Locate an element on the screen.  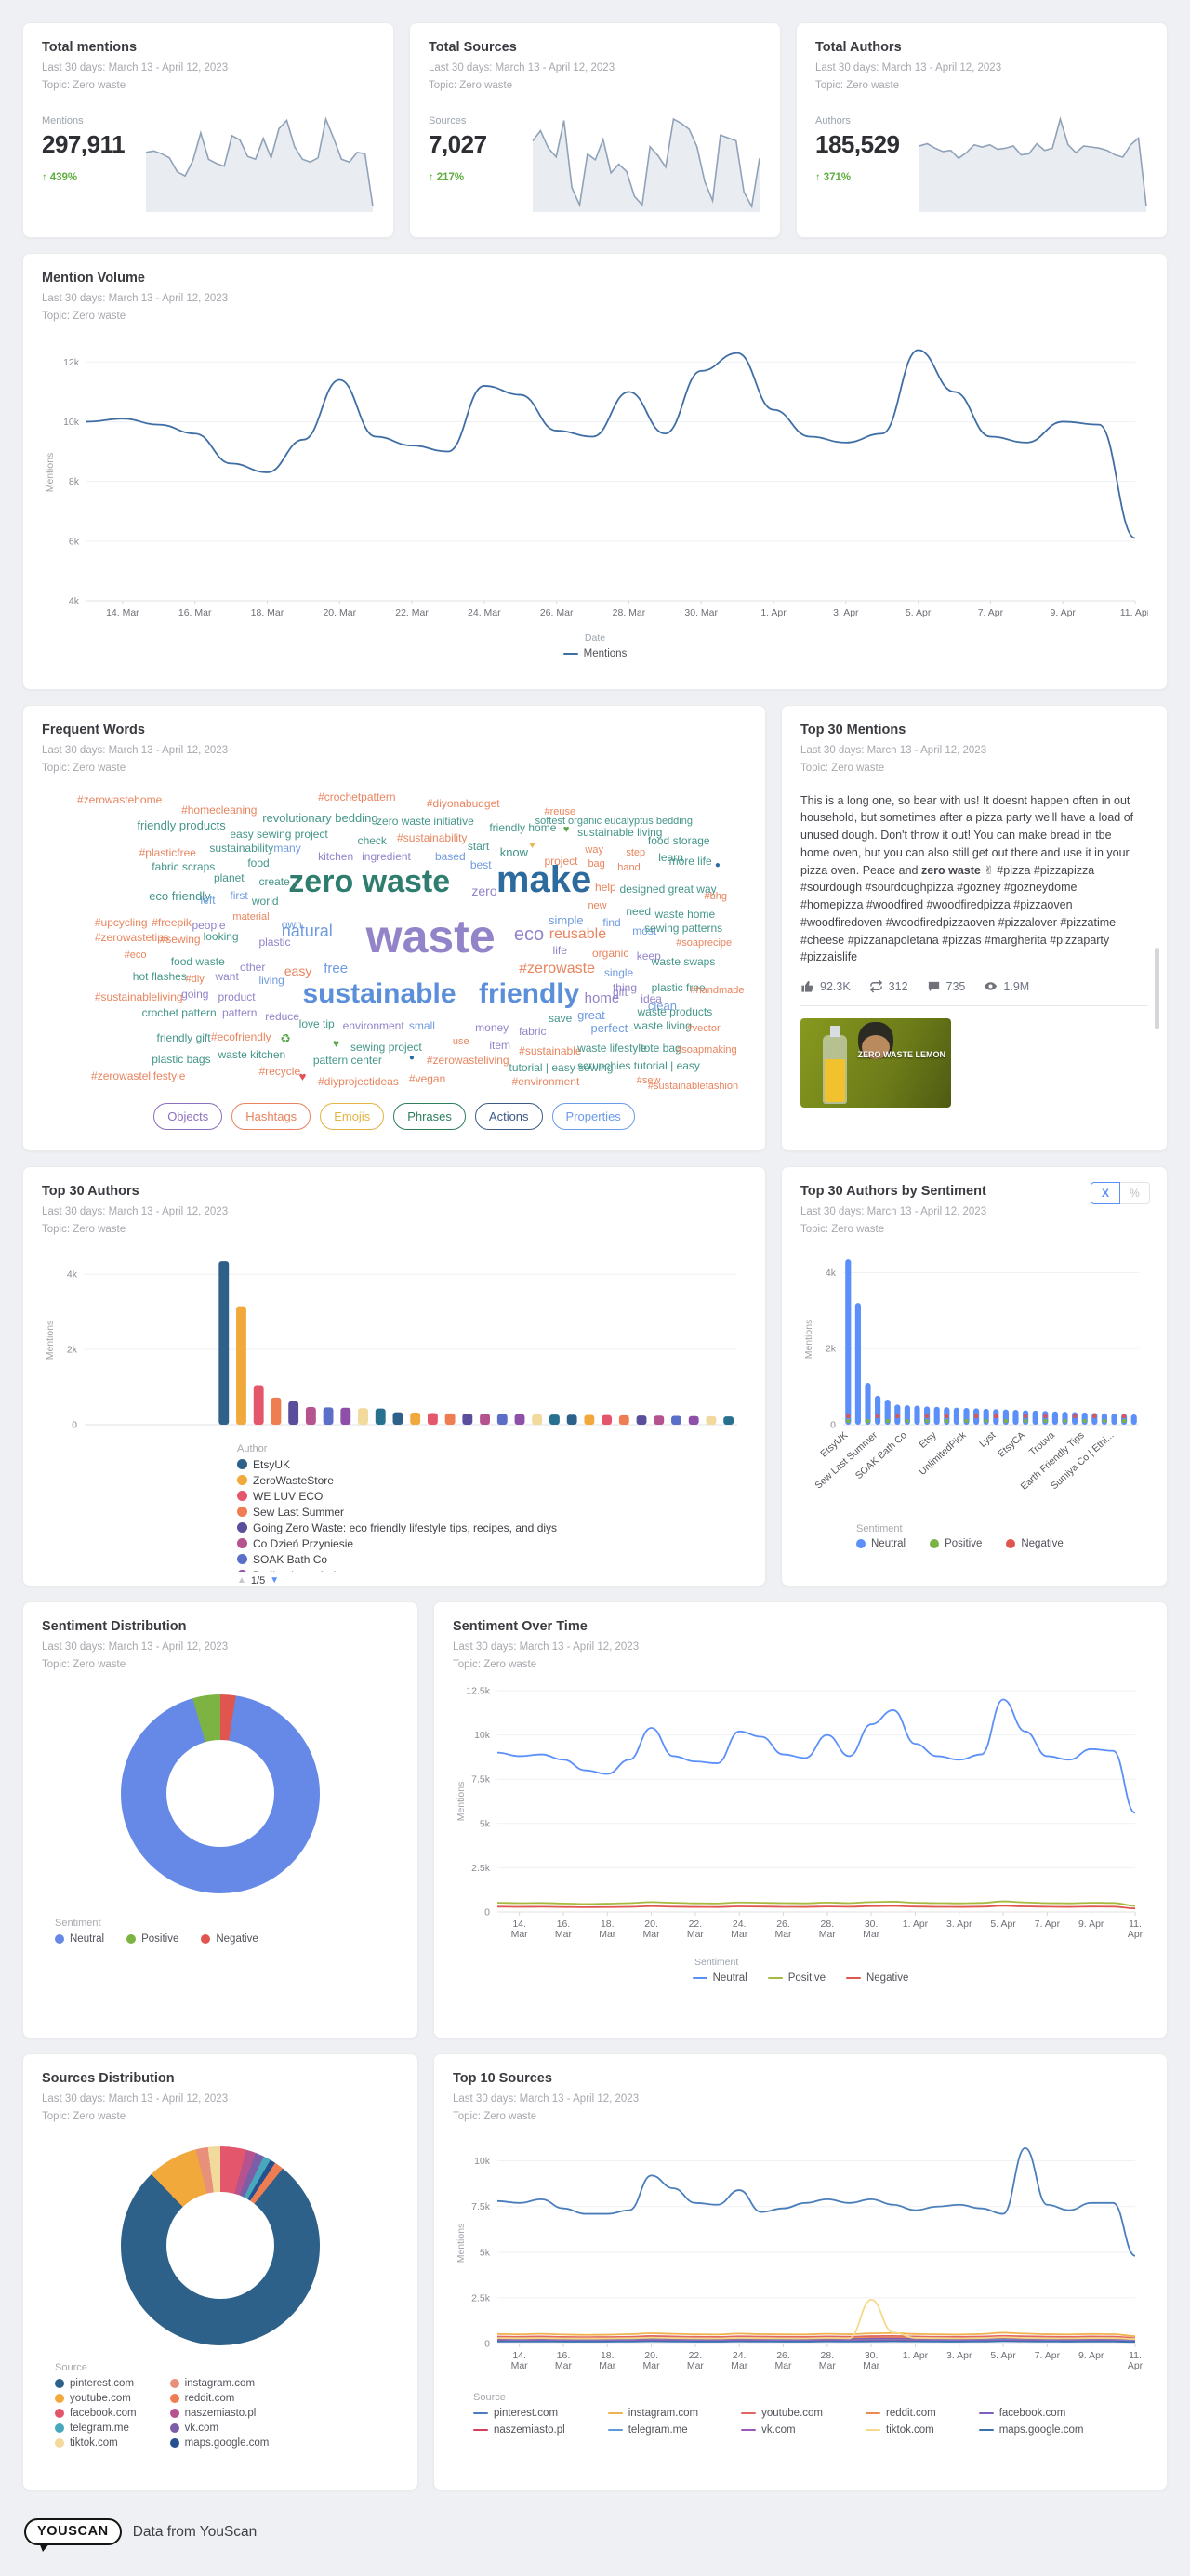
cloud-word: best is located at coordinates (480, 865).